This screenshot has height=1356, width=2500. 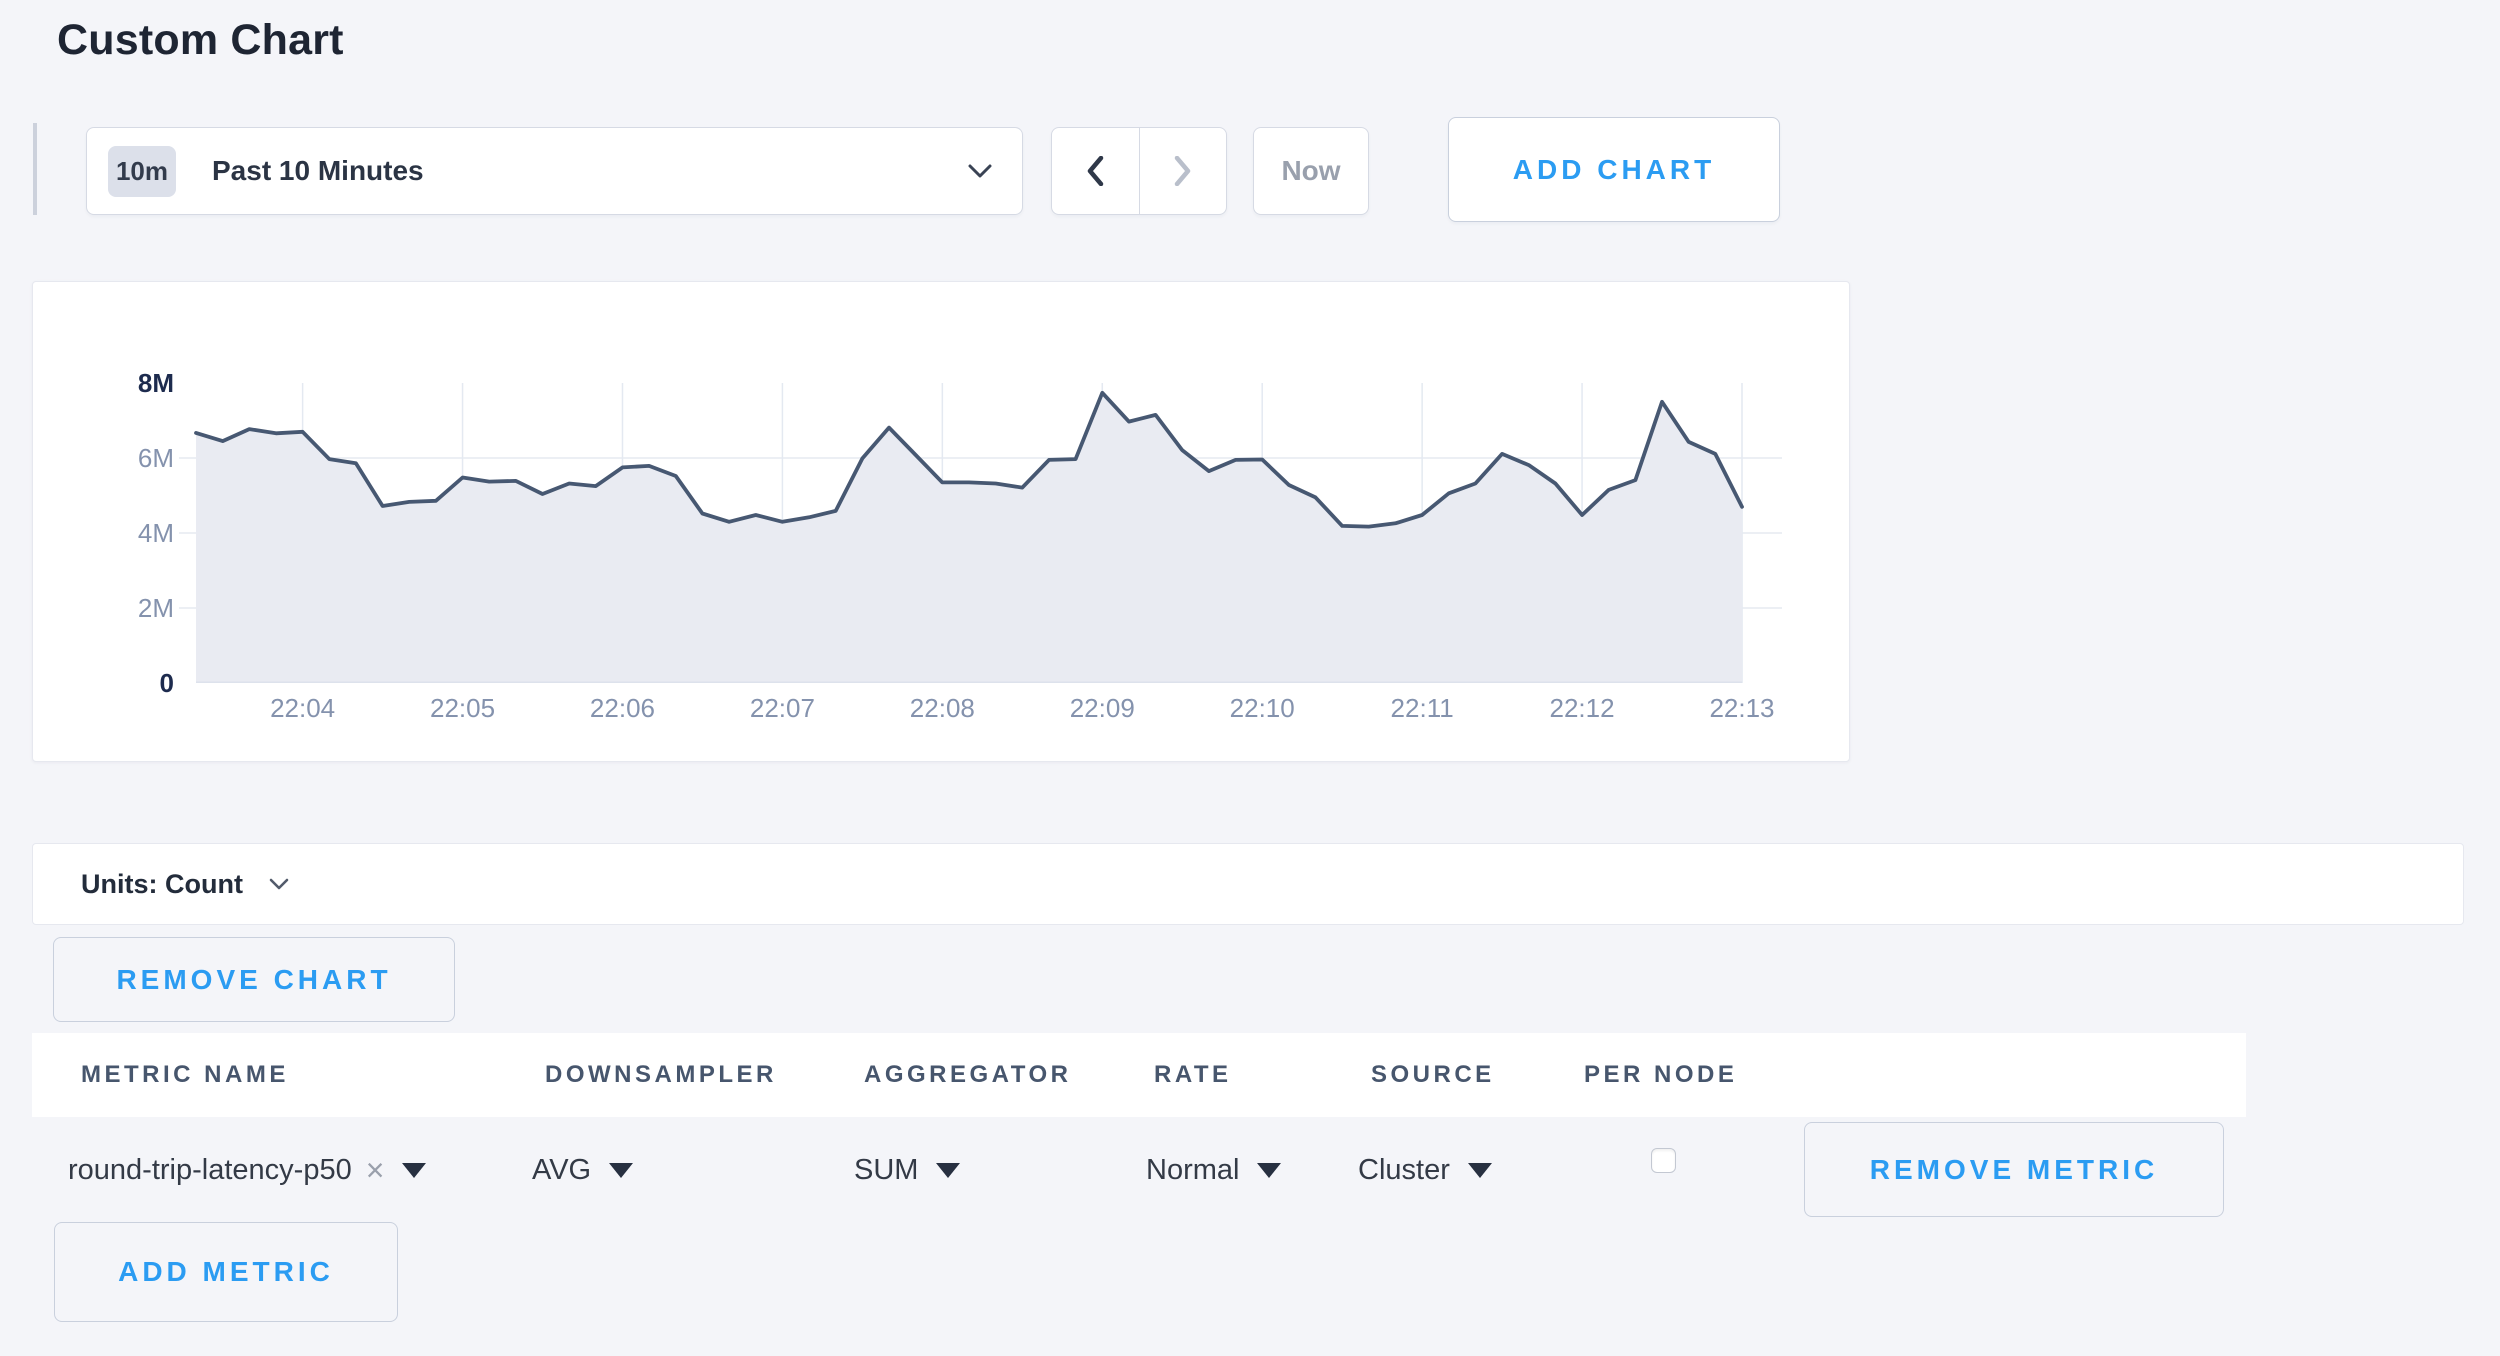 I want to click on time-forward-button, so click(x=1182, y=171).